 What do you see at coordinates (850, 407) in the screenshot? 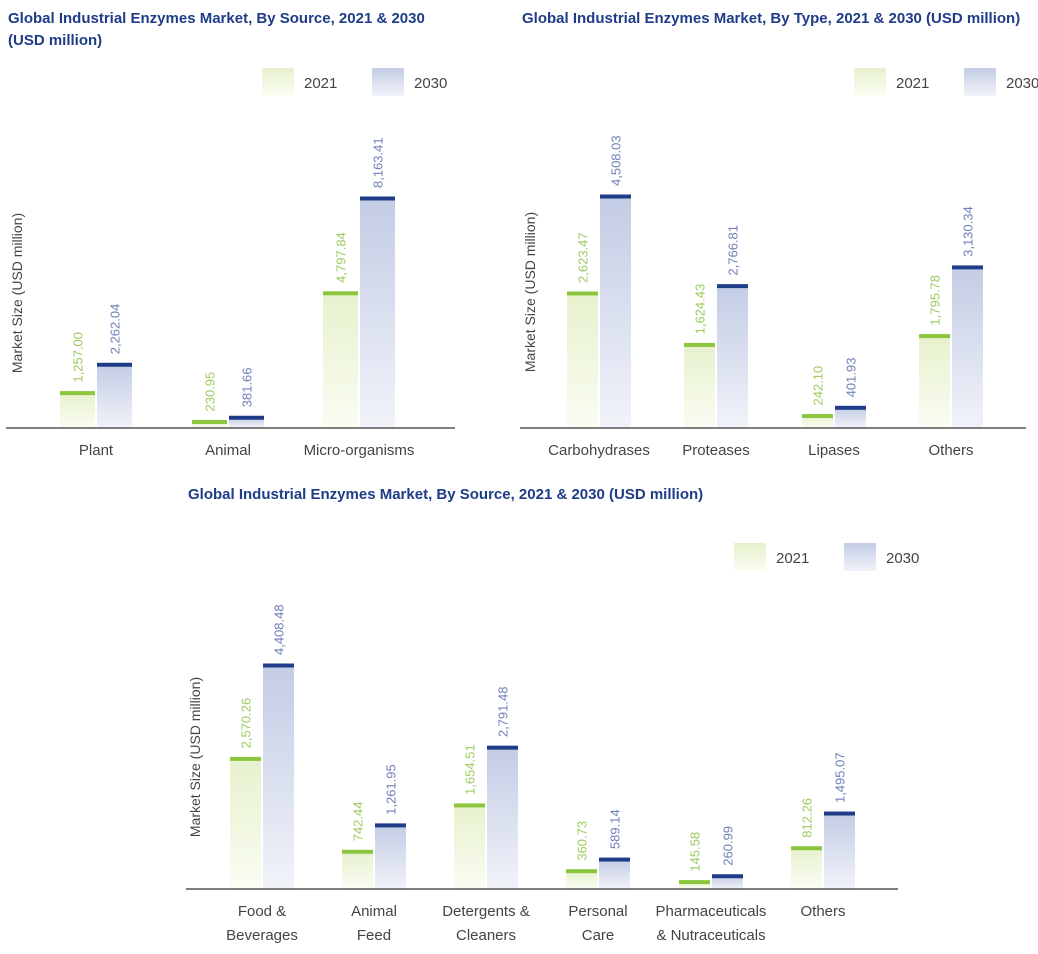
I see `bar-cap-lipases-2030` at bounding box center [850, 407].